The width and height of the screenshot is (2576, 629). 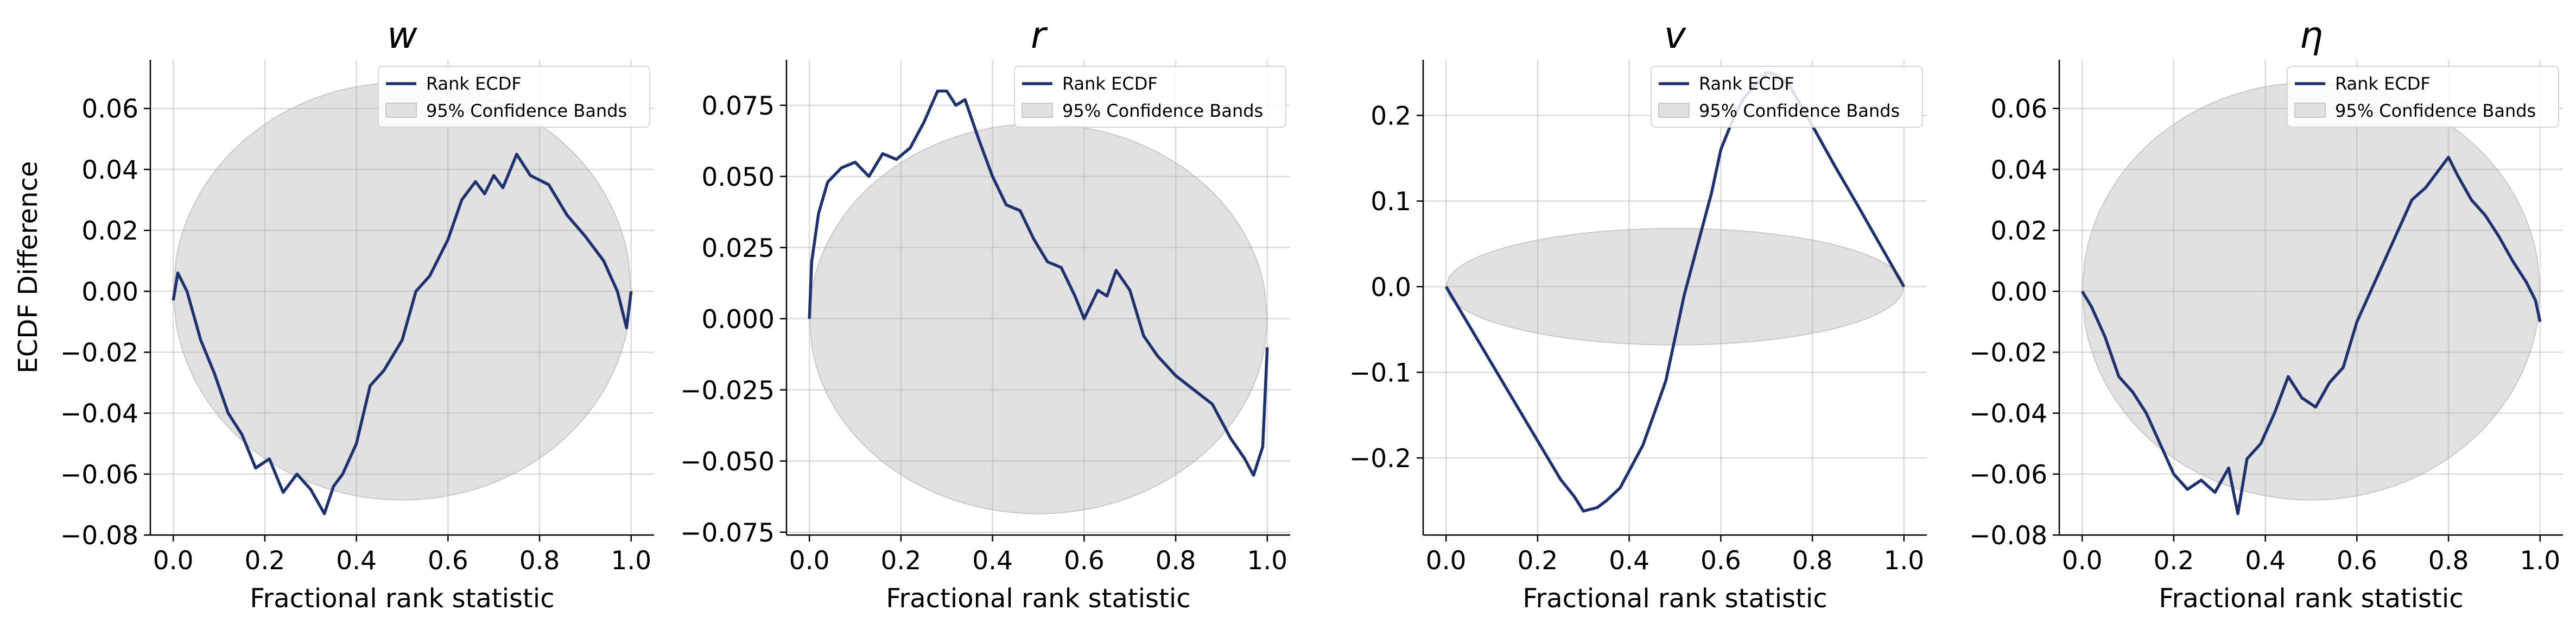 What do you see at coordinates (1380, 459) in the screenshot?
I see `y-tick-label: −0.2` at bounding box center [1380, 459].